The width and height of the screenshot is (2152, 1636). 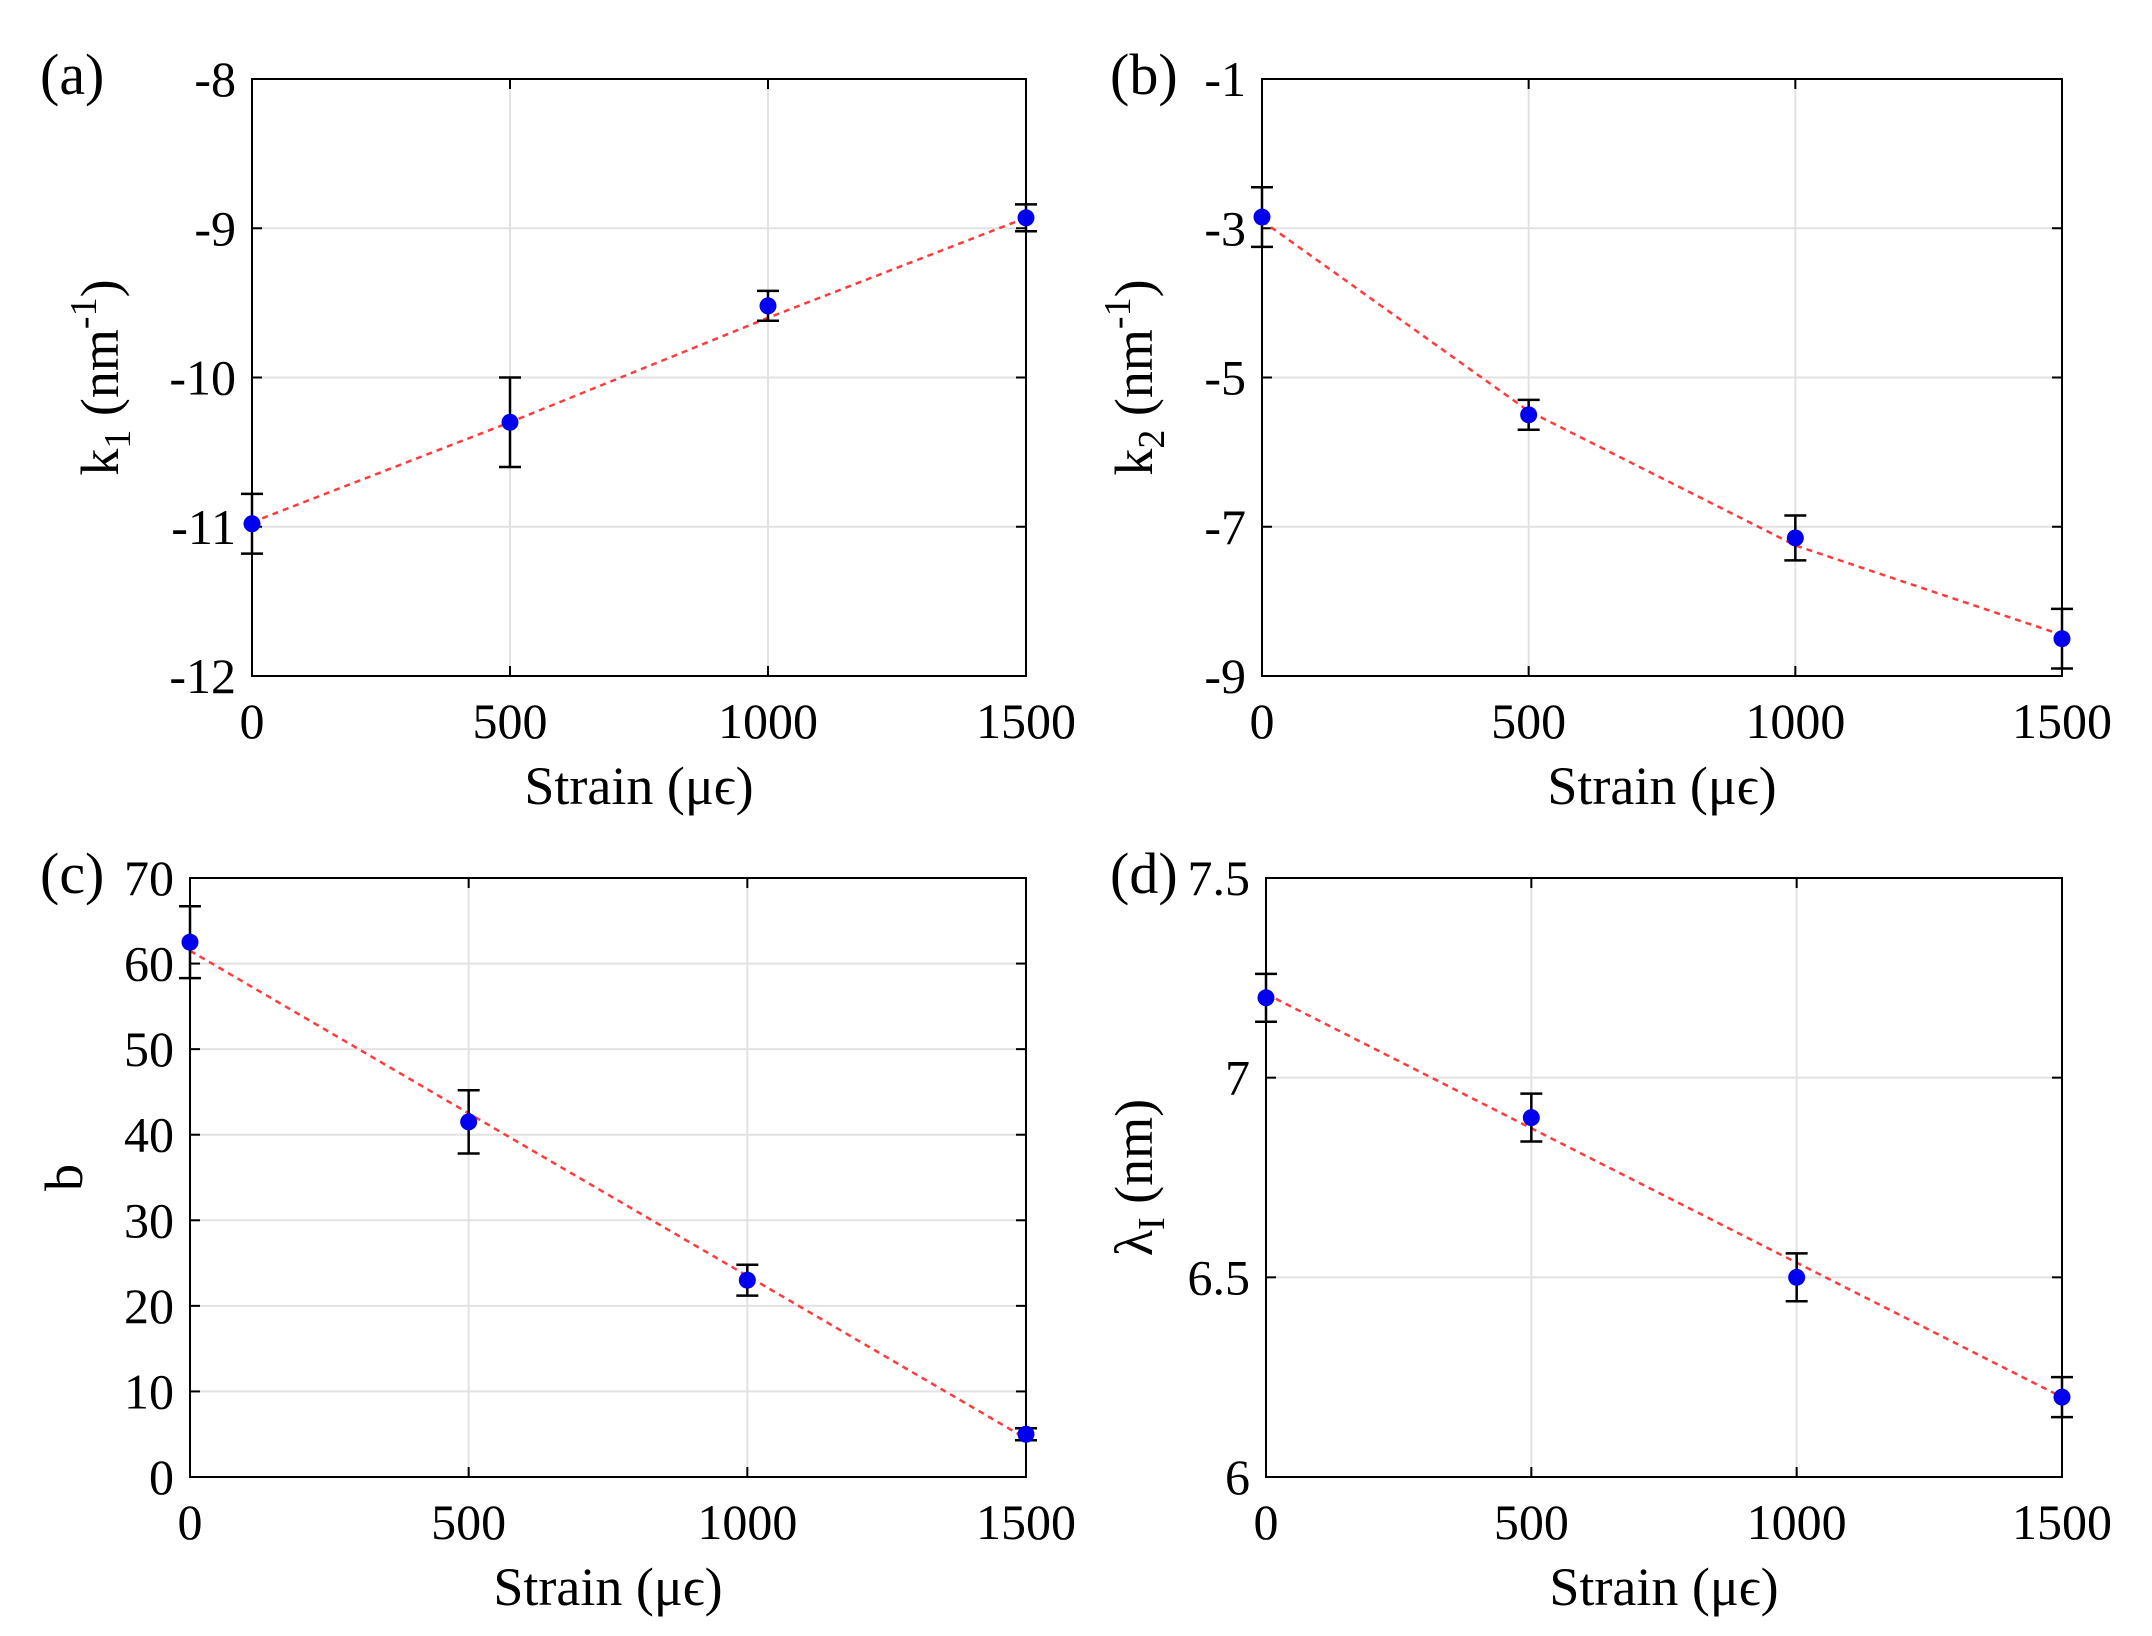 What do you see at coordinates (1225, 228) in the screenshot?
I see `y-tick-label: -3` at bounding box center [1225, 228].